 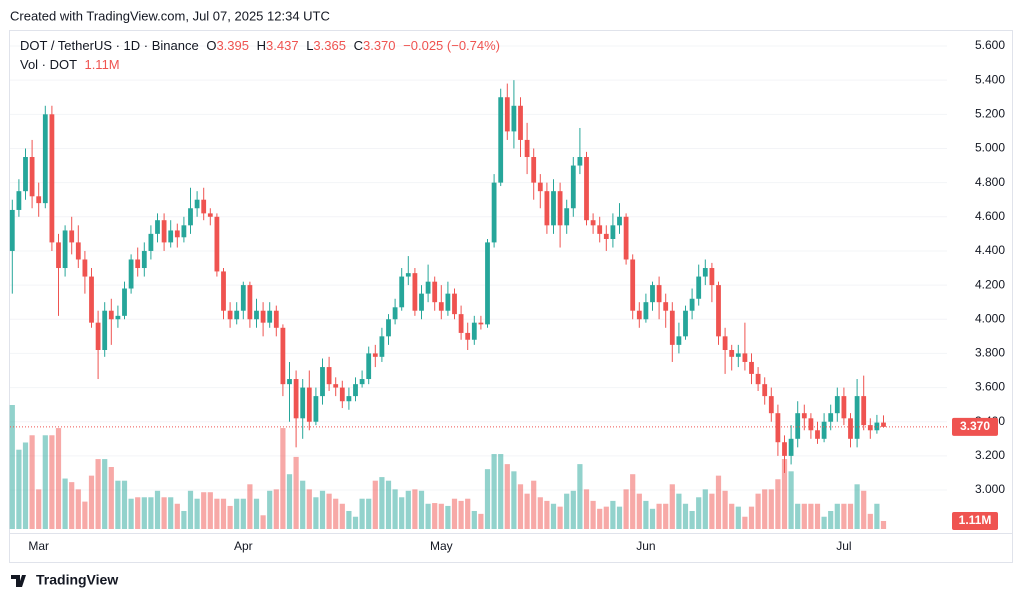 What do you see at coordinates (38, 546) in the screenshot?
I see `x-tick-label: Mar` at bounding box center [38, 546].